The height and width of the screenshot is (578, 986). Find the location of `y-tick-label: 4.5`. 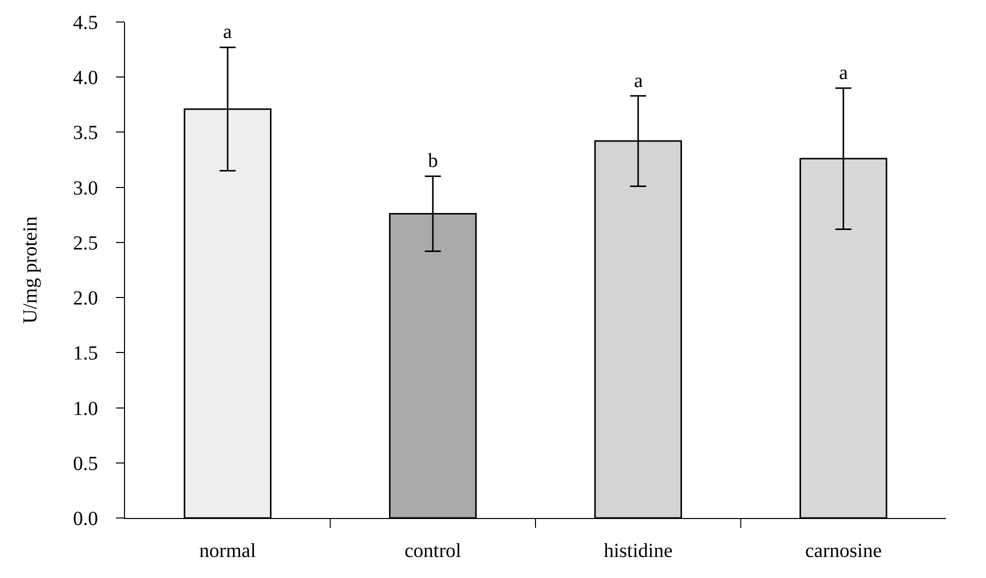

y-tick-label: 4.5 is located at coordinates (85, 23).